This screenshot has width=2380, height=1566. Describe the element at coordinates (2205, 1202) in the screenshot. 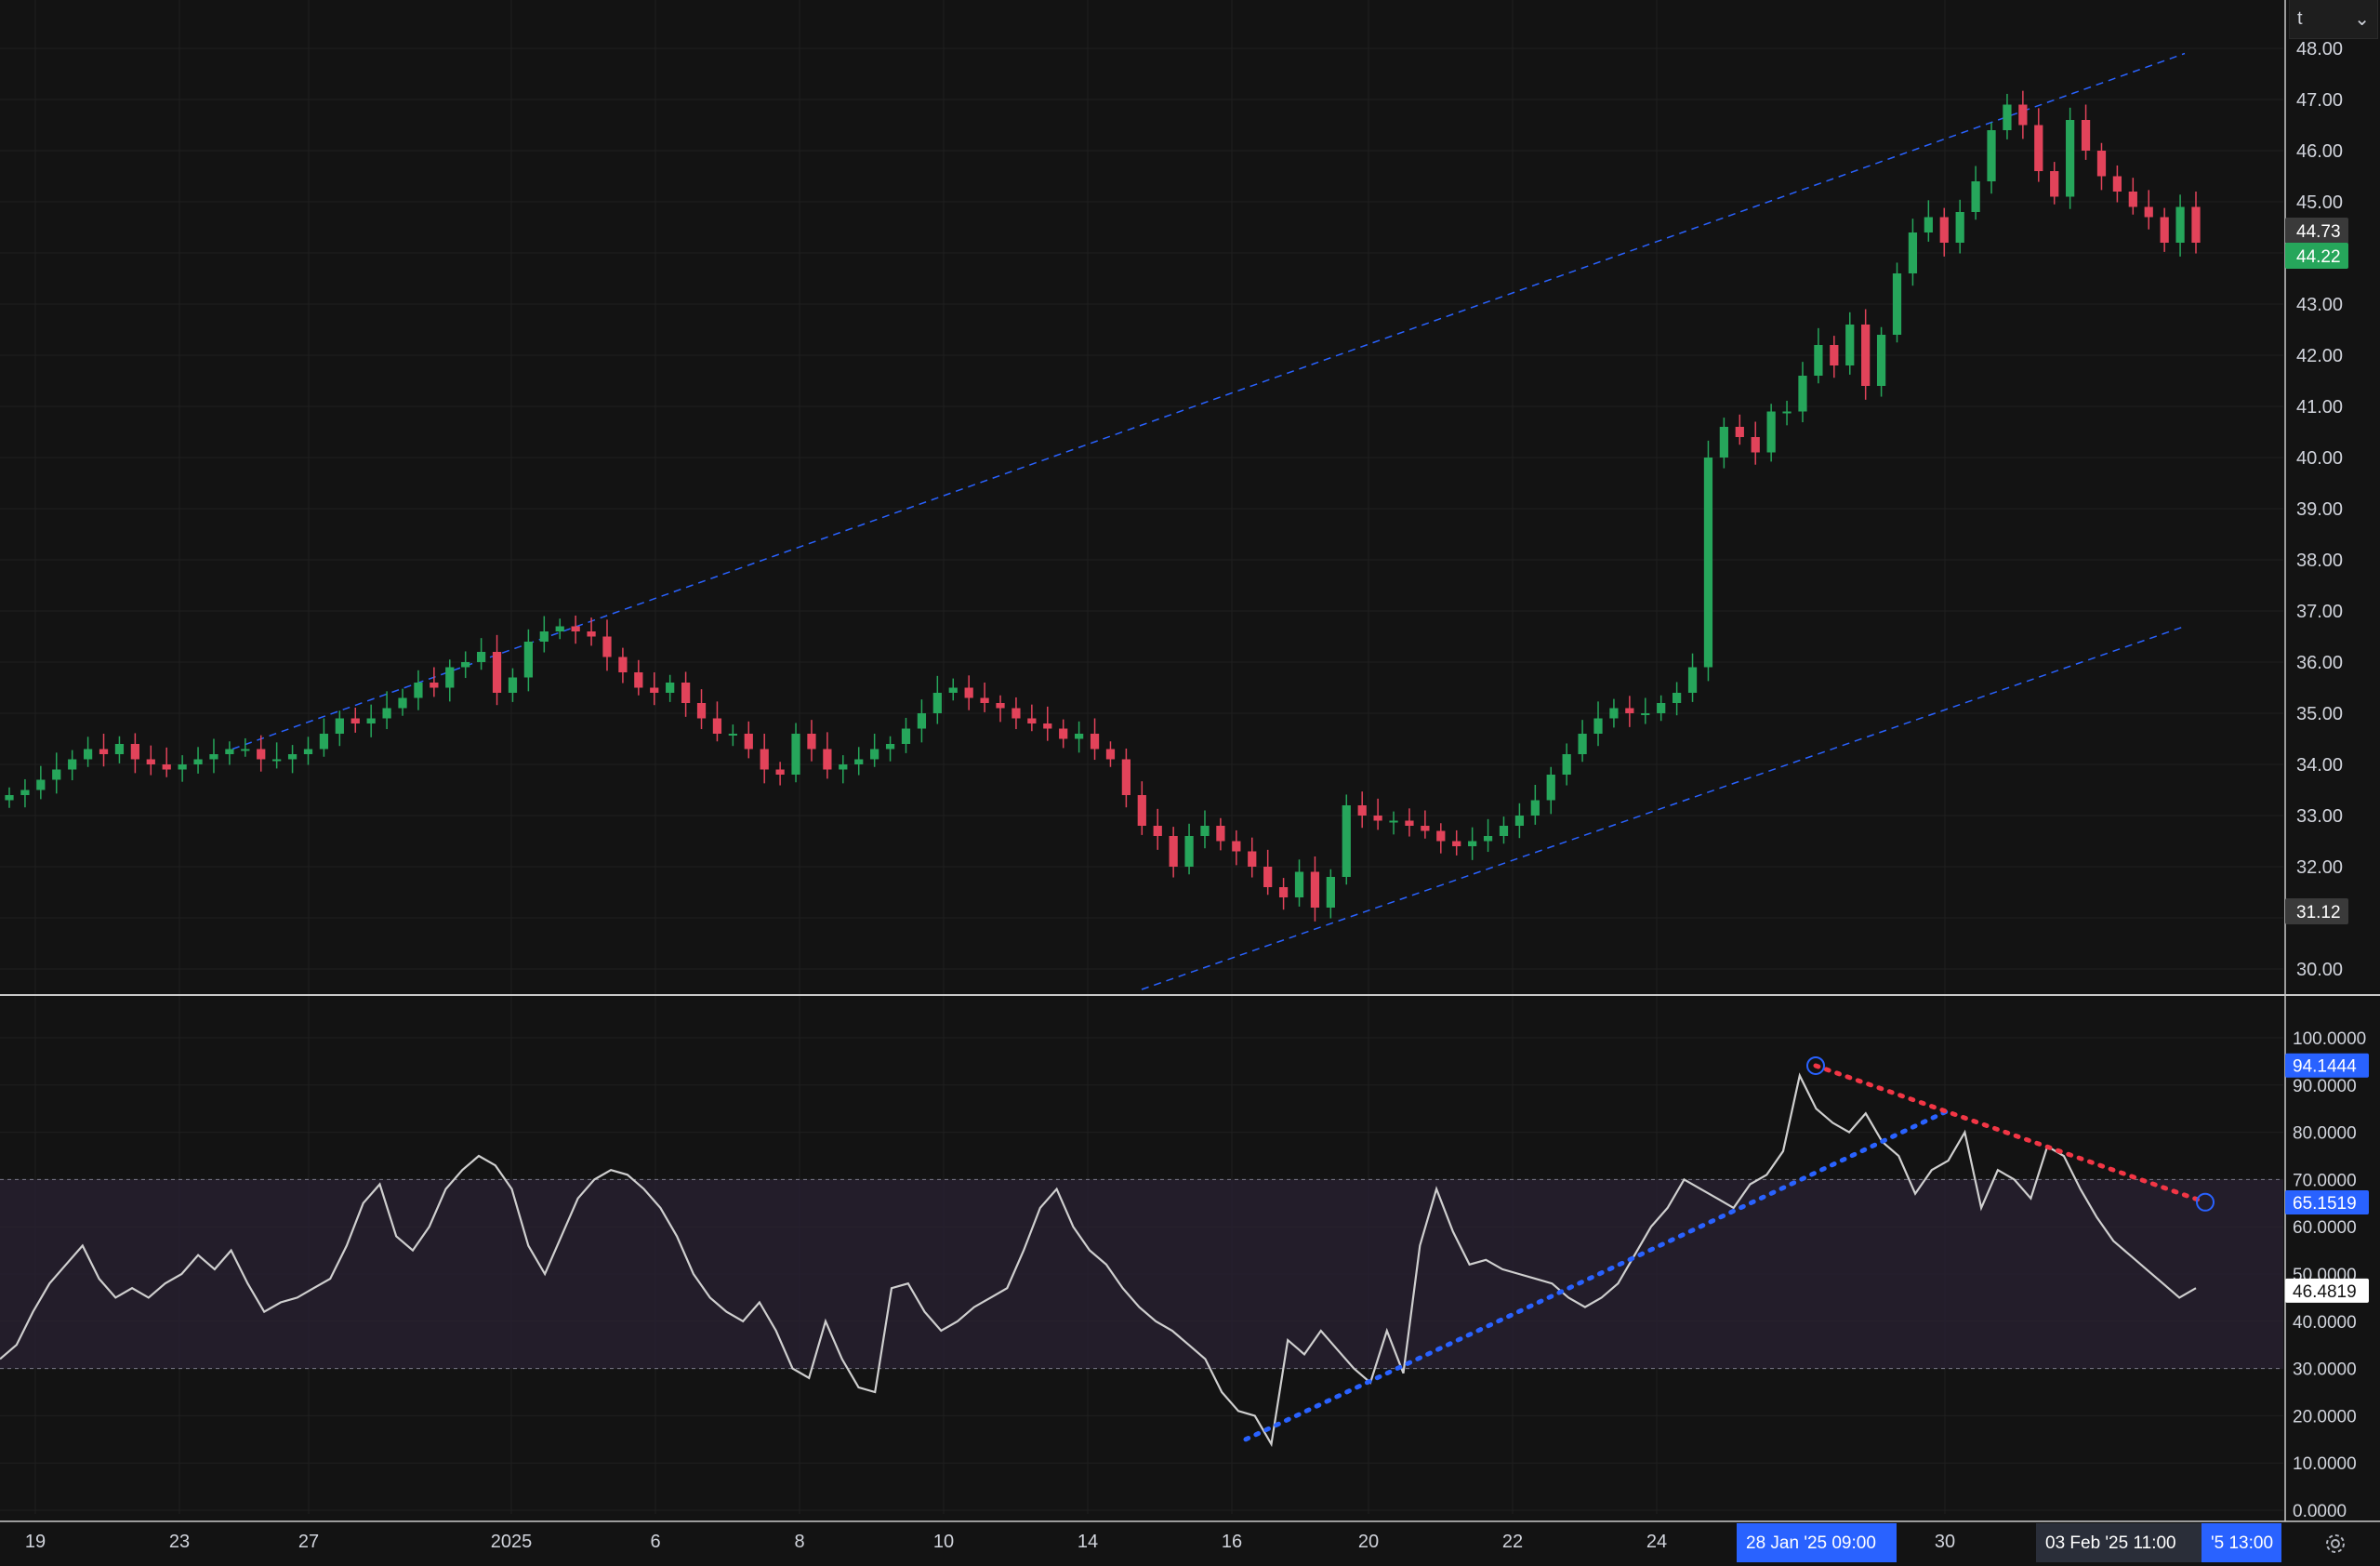

I see `trend-handle-end` at that location.